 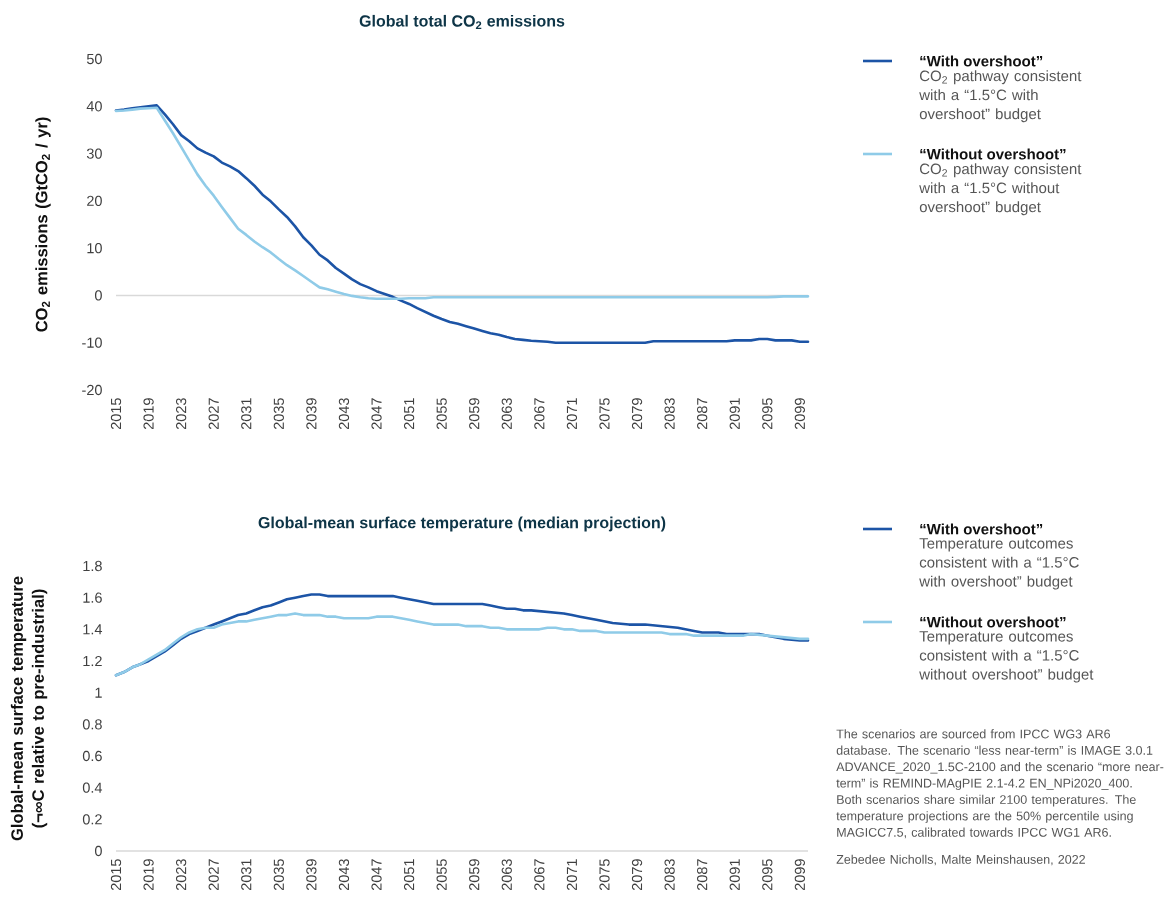 What do you see at coordinates (92, 342) in the screenshot?
I see `y-tick-label: -10` at bounding box center [92, 342].